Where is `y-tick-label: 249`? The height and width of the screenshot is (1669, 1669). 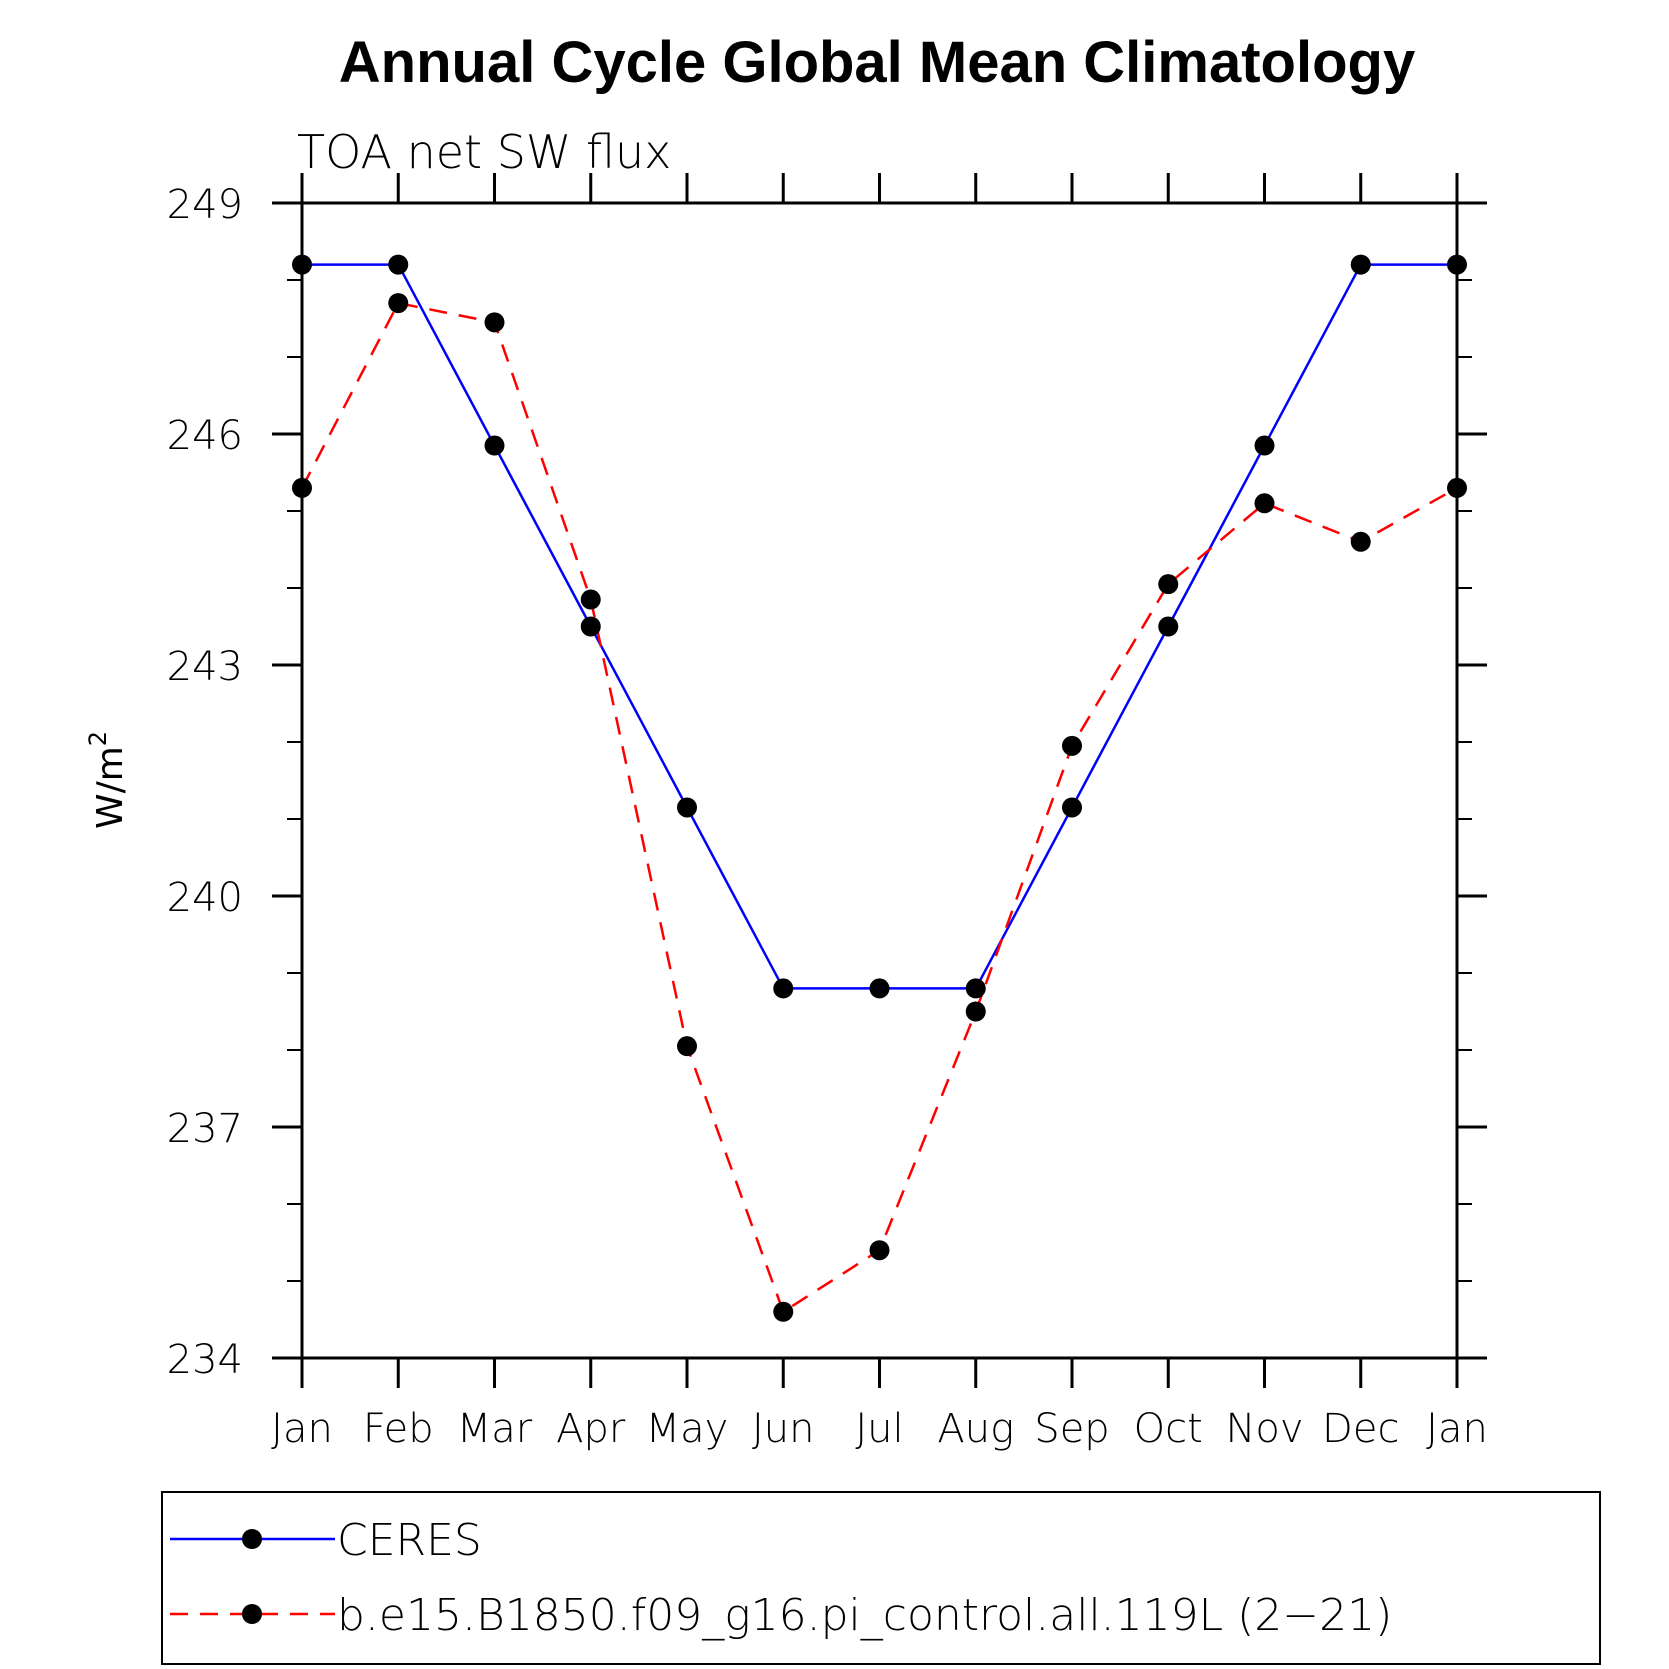 y-tick-label: 249 is located at coordinates (205, 205).